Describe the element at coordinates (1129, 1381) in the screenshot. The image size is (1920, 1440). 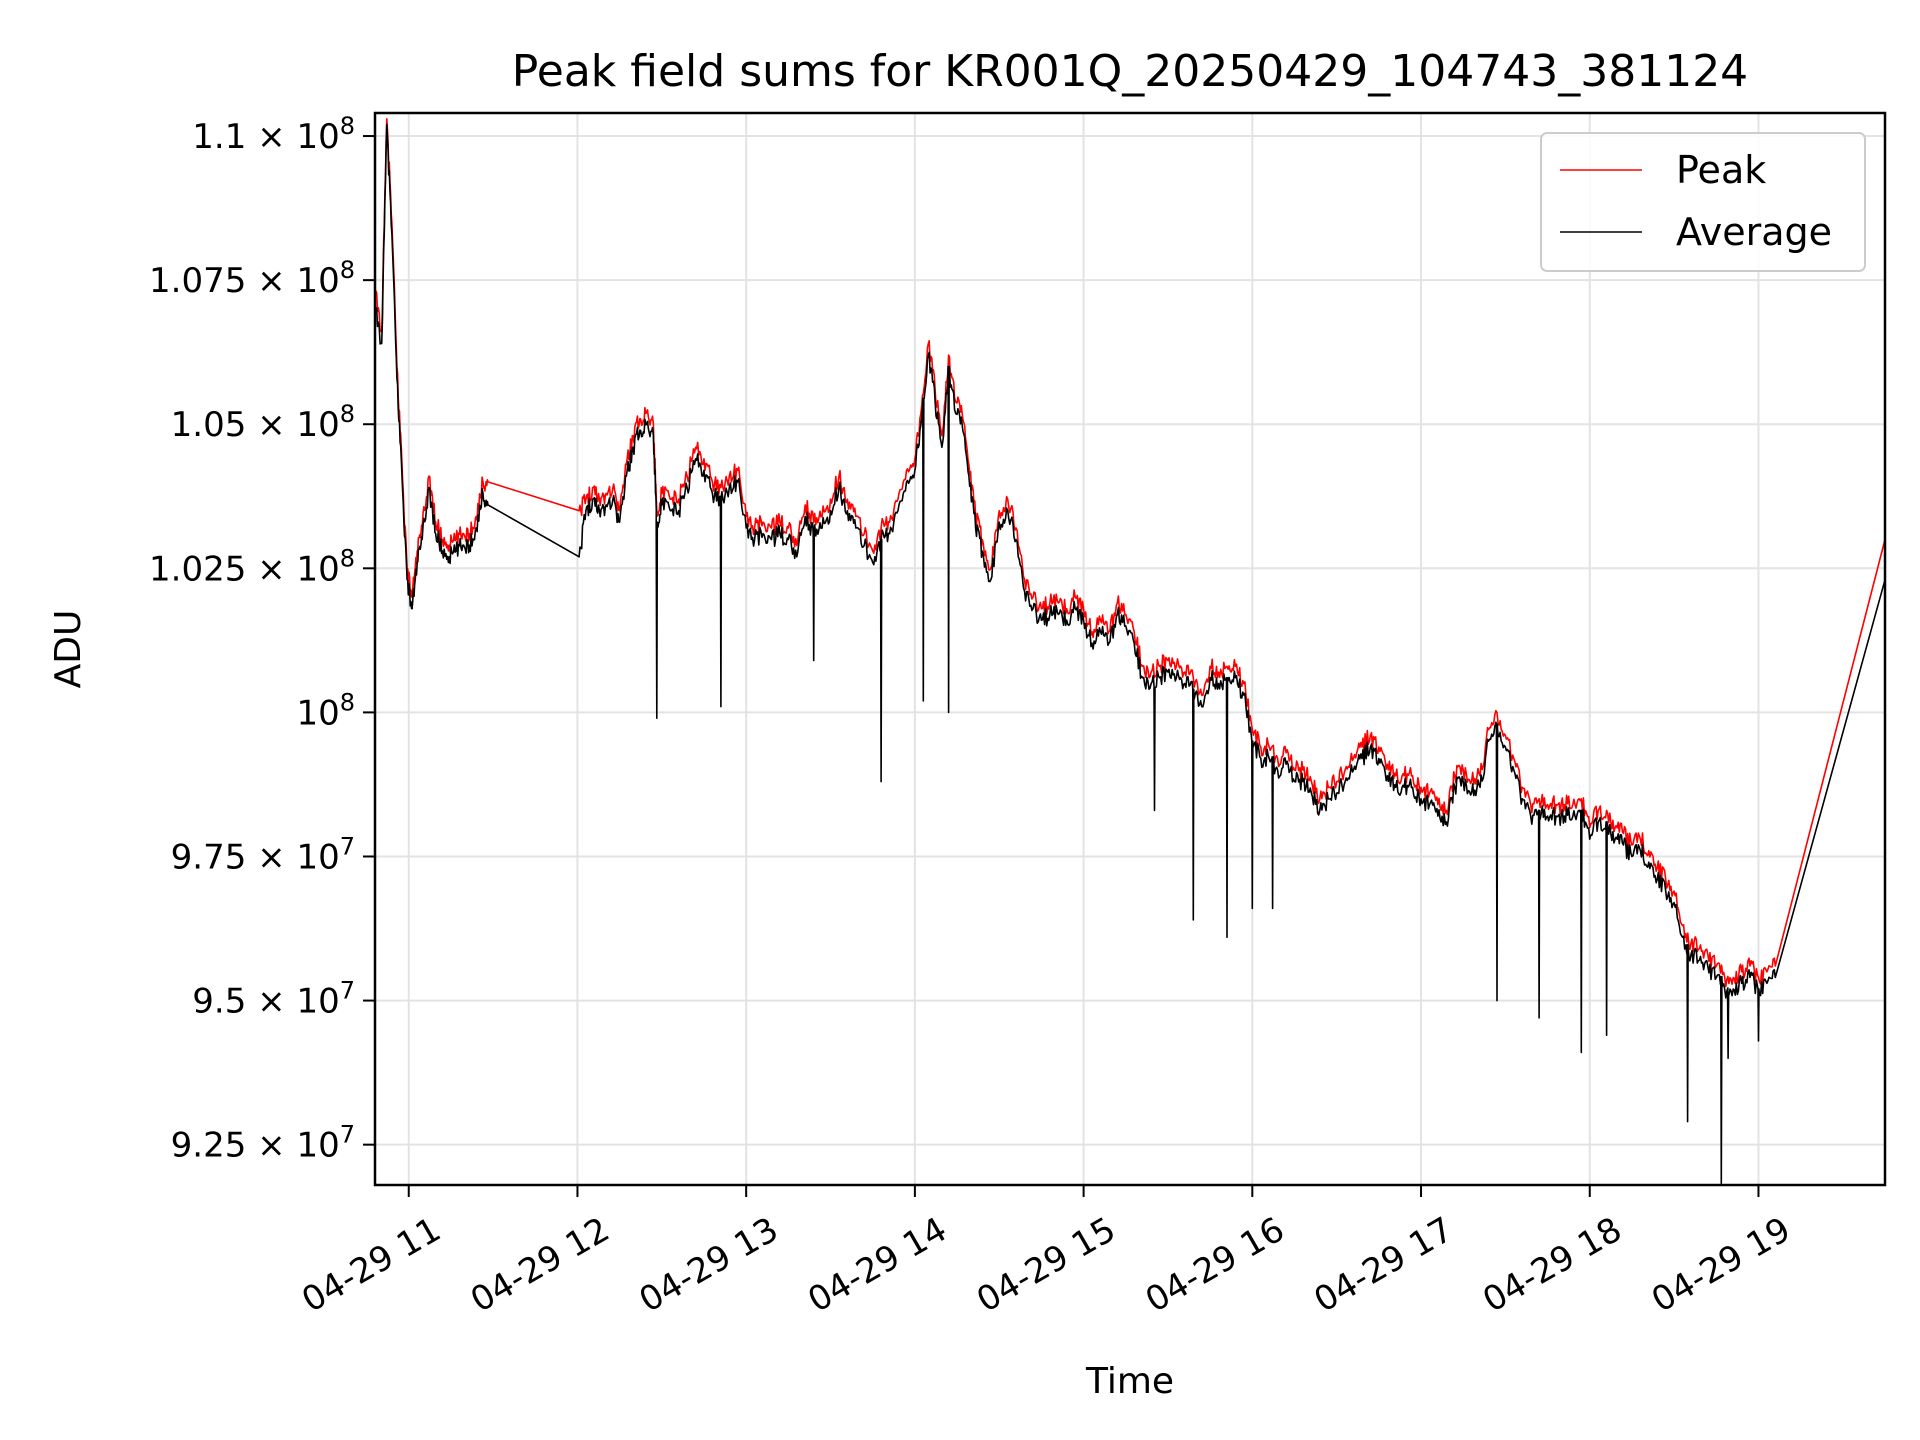
I see `x-axis-label: Time` at that location.